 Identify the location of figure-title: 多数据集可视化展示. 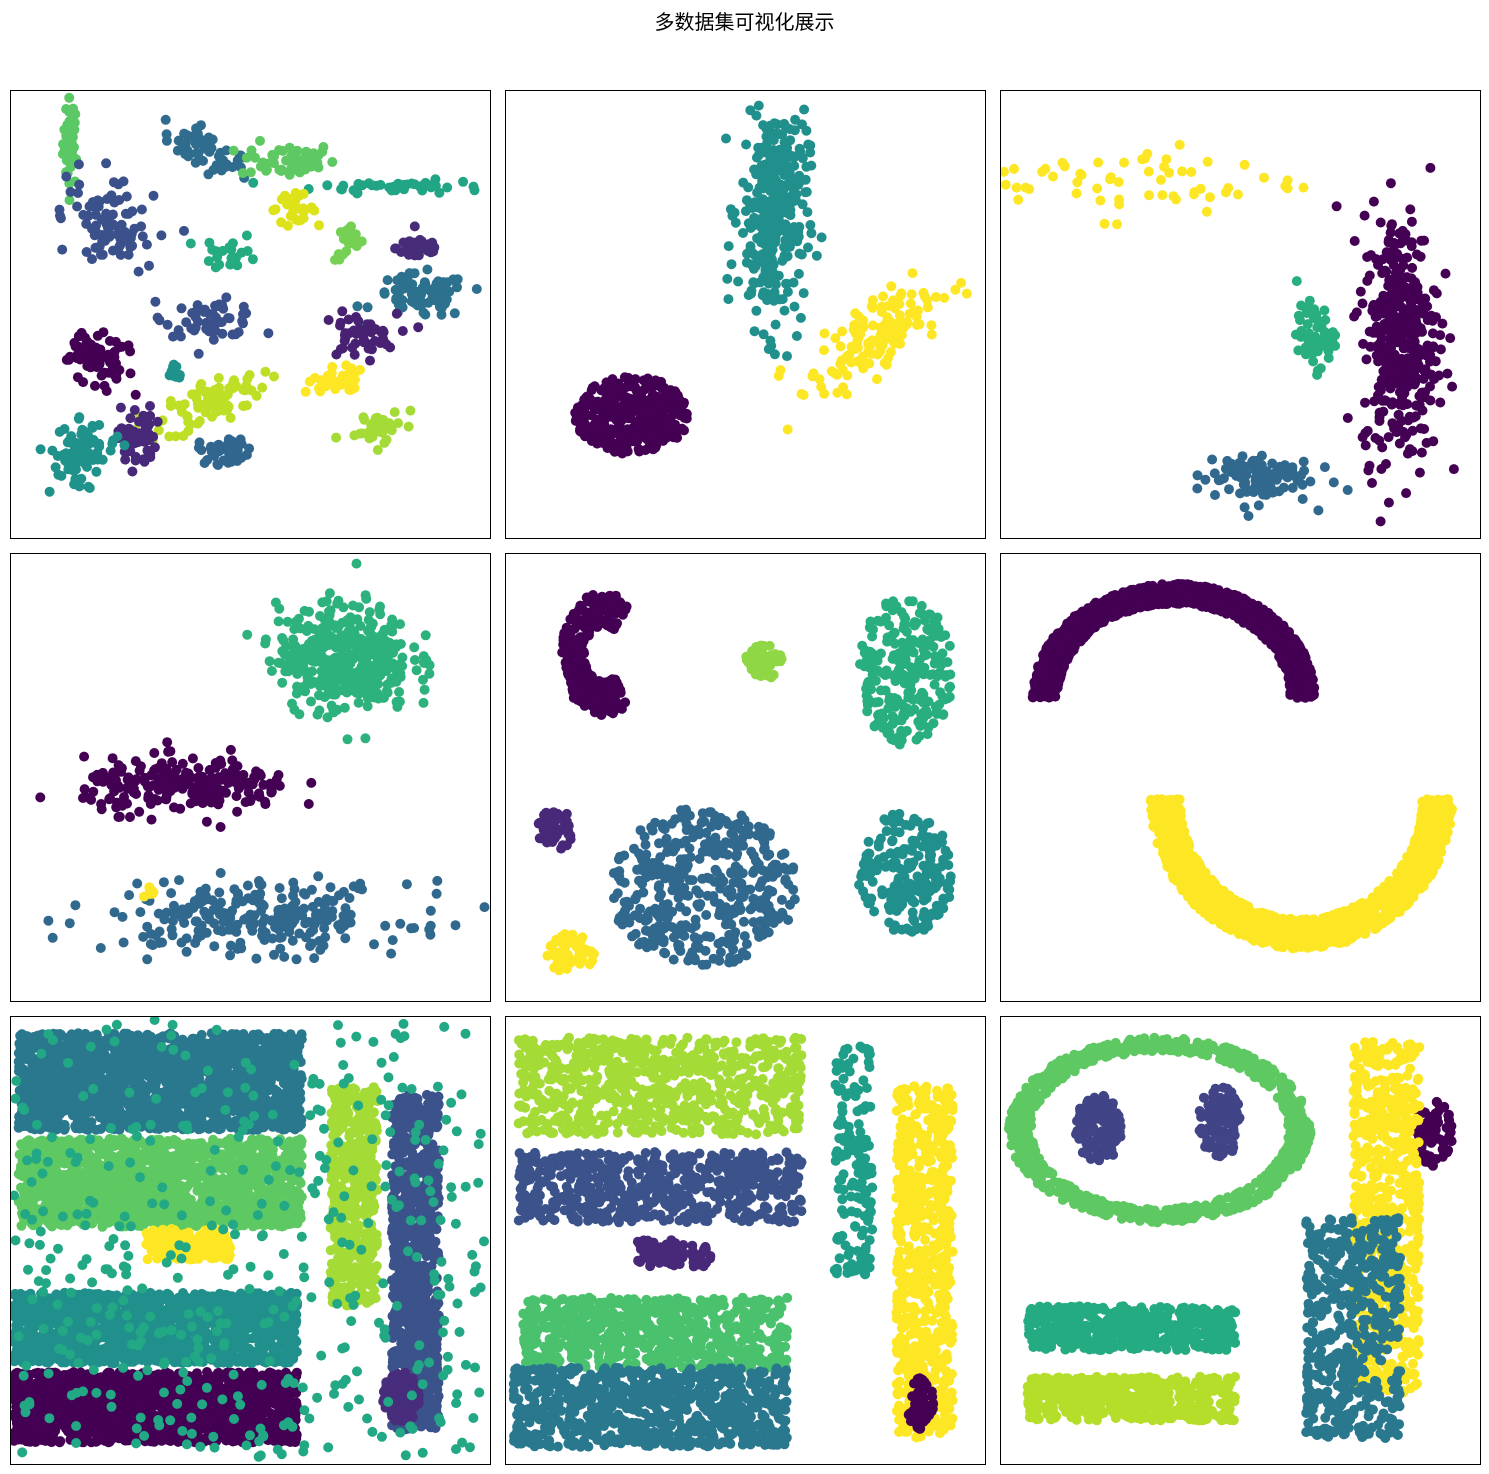
(744, 20).